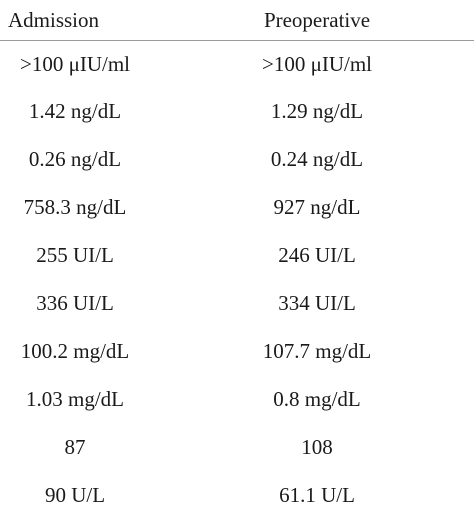  What do you see at coordinates (317, 398) in the screenshot?
I see `cell-preoperative: 0.8 mg/dL` at bounding box center [317, 398].